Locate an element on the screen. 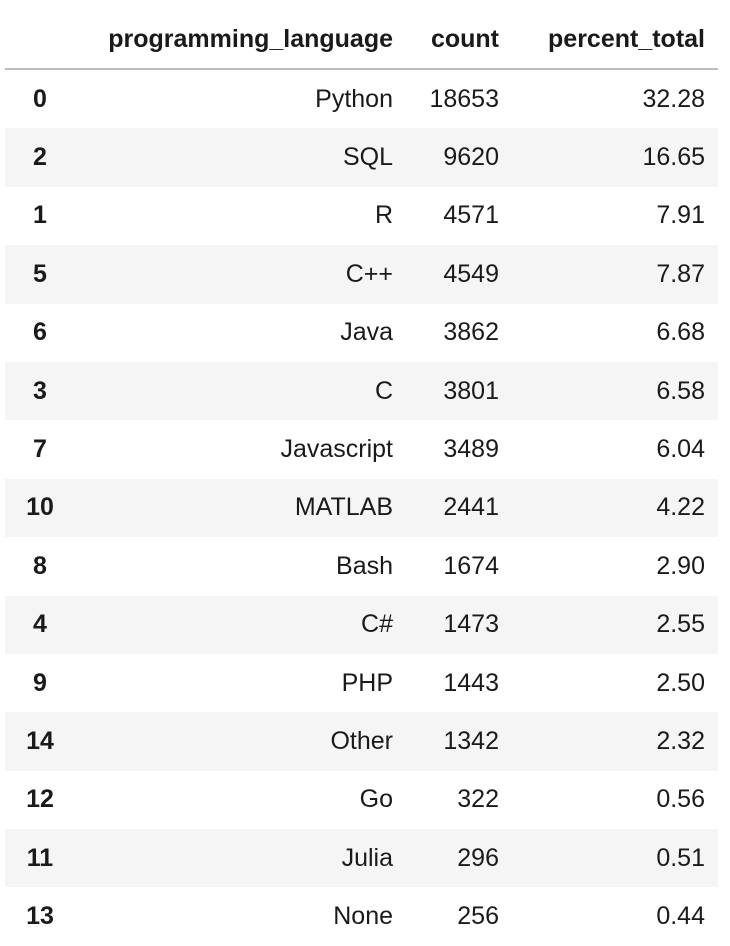 The height and width of the screenshot is (946, 730). cell-count: 18653 is located at coordinates (464, 98).